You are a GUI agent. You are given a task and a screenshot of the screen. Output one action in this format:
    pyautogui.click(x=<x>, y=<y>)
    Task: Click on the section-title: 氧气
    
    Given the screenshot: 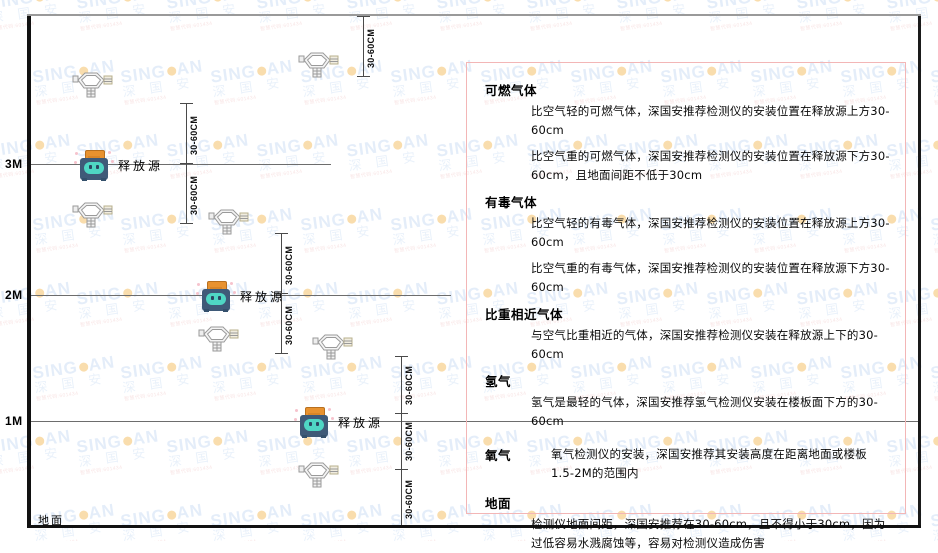 What is the action you would take?
    pyautogui.click(x=498, y=455)
    